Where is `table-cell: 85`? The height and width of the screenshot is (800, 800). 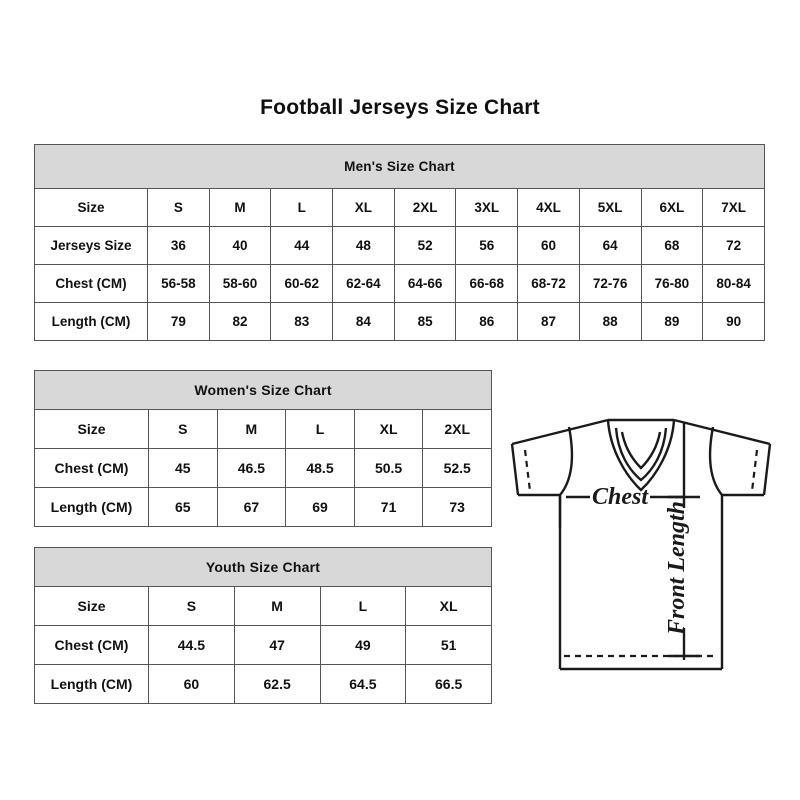 table-cell: 85 is located at coordinates (425, 321).